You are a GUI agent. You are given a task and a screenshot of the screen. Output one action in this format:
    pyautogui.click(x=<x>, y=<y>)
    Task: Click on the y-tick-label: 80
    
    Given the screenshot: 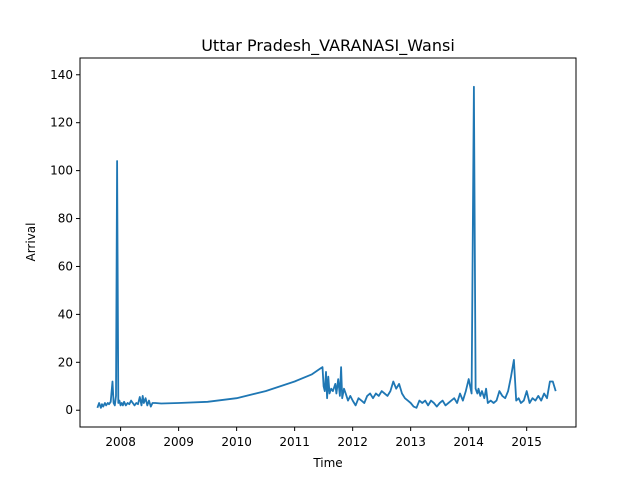 What is the action you would take?
    pyautogui.click(x=65, y=219)
    